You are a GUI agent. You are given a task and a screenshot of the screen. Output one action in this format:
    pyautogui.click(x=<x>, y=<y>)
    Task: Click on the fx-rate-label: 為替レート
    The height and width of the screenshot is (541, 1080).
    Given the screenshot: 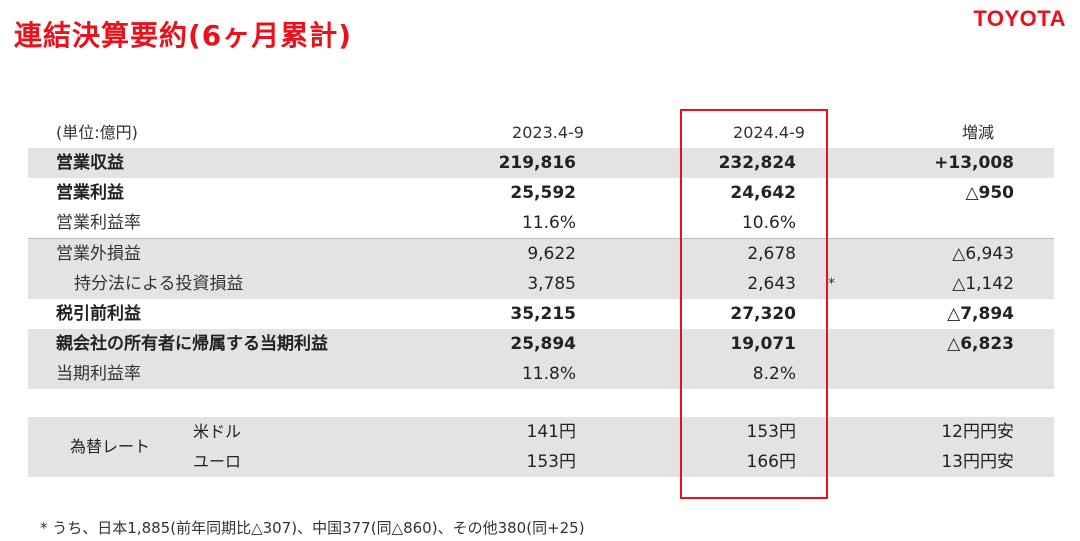 What is the action you would take?
    pyautogui.click(x=110, y=446)
    